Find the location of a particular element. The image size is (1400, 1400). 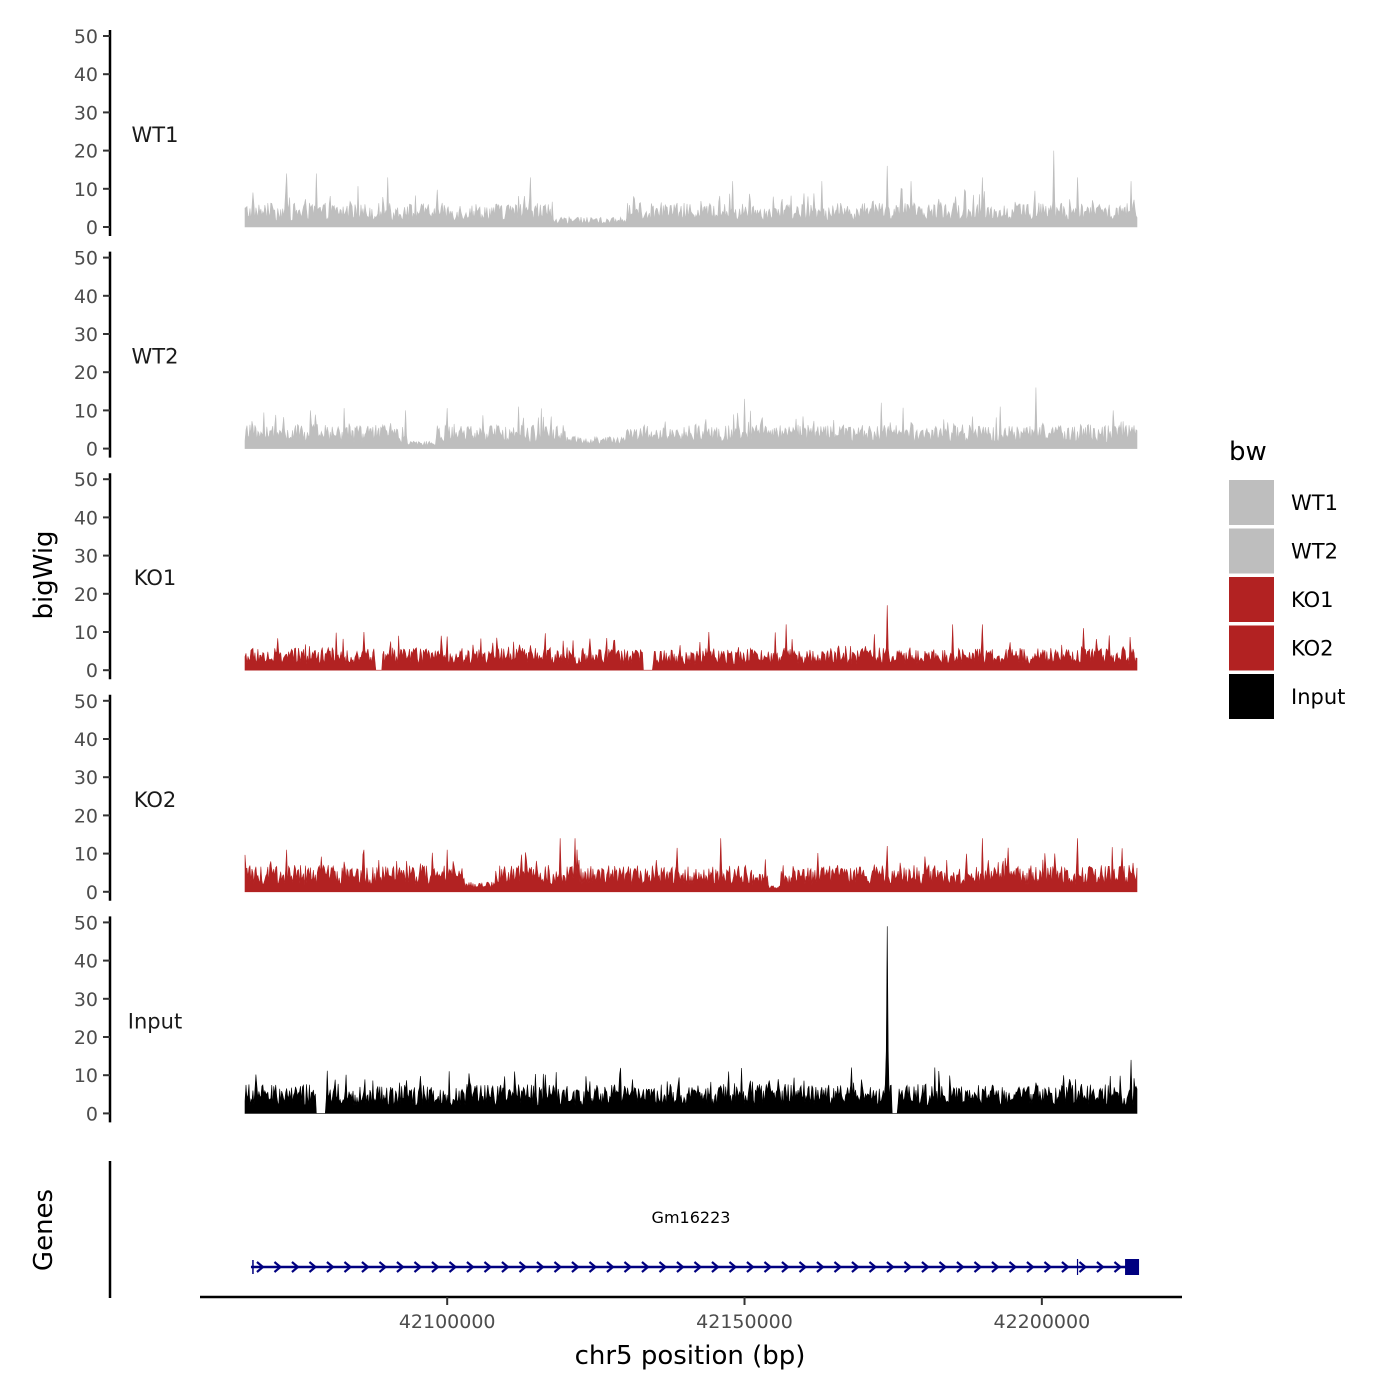

area-ko1 is located at coordinates (691, 638).